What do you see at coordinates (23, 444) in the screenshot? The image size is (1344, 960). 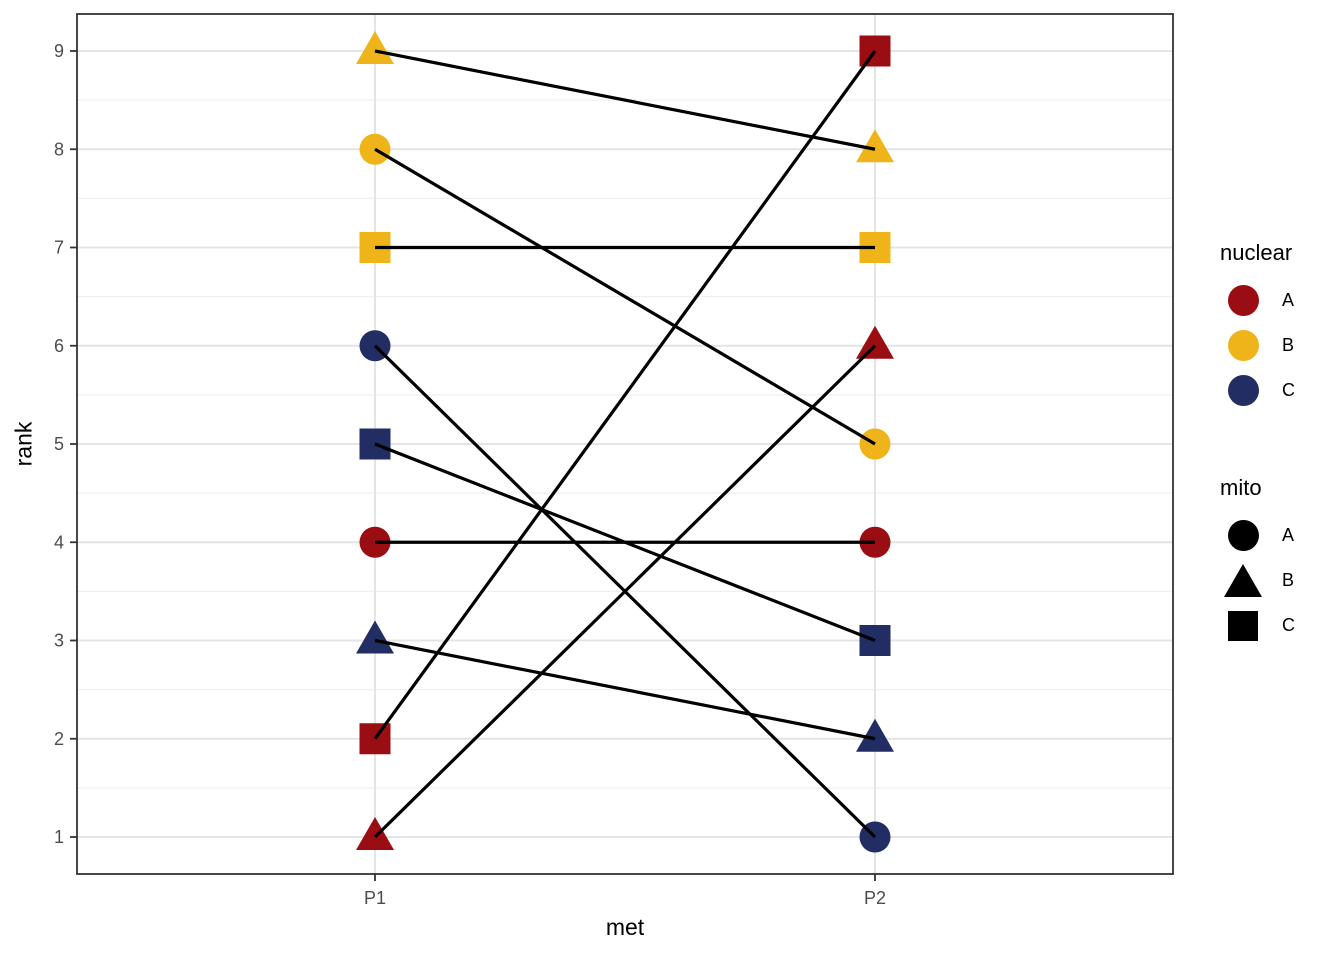 I see `y-axis-title: rank` at bounding box center [23, 444].